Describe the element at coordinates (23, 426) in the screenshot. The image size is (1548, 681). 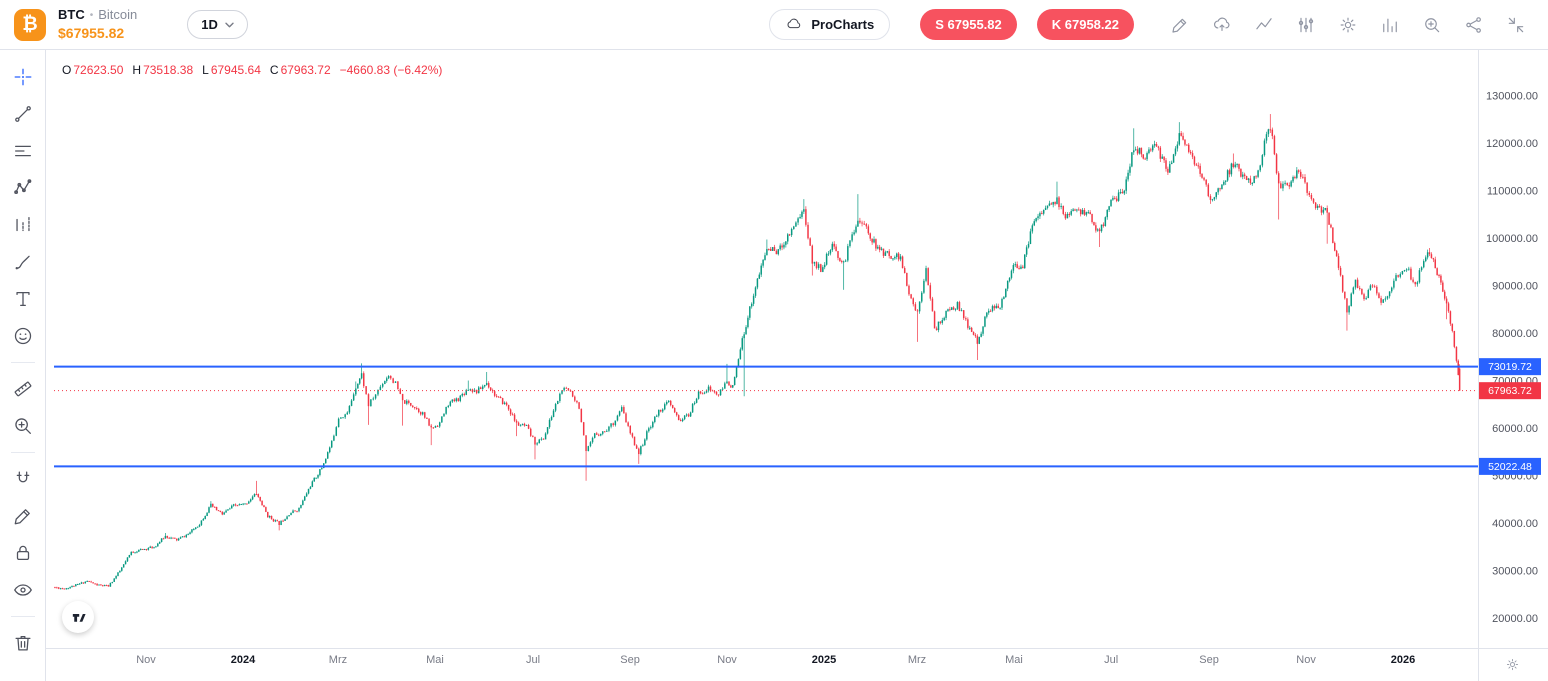
I see `zoom-tool` at that location.